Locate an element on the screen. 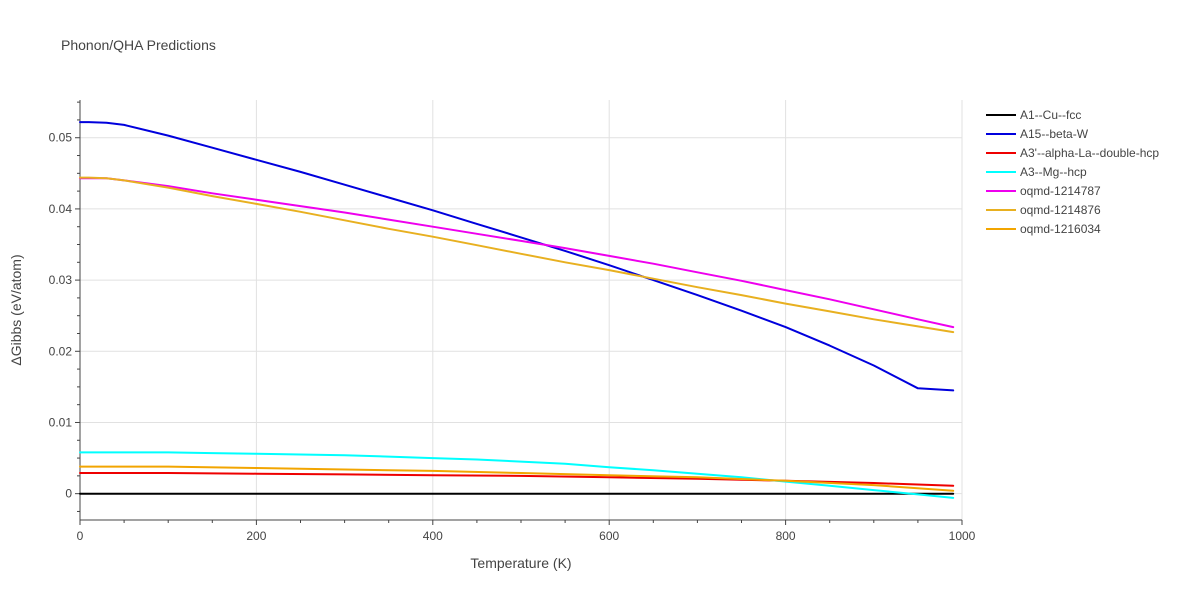 Image resolution: width=1200 pixels, height=600 pixels. y-tick-label: 0.02 is located at coordinates (61, 351).